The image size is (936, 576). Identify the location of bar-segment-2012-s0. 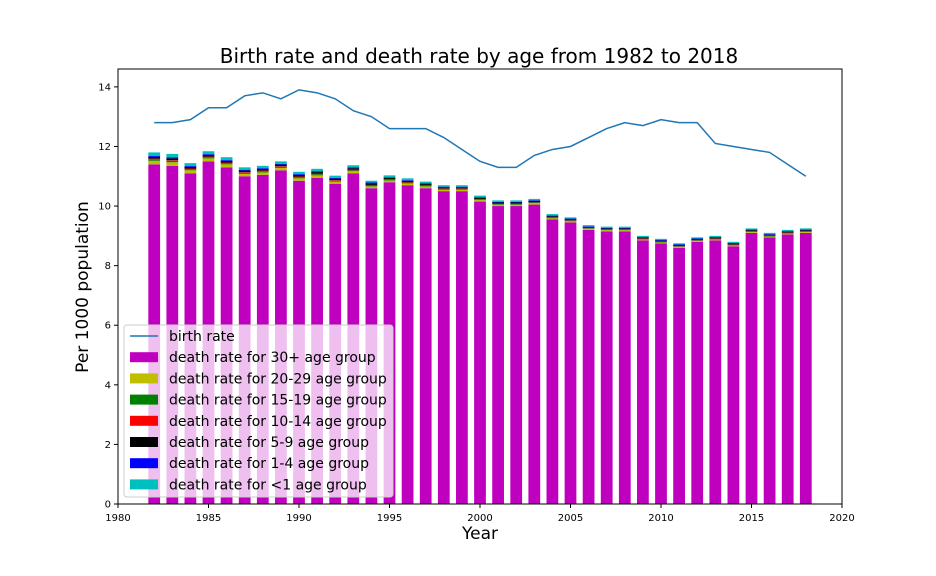
(697, 372).